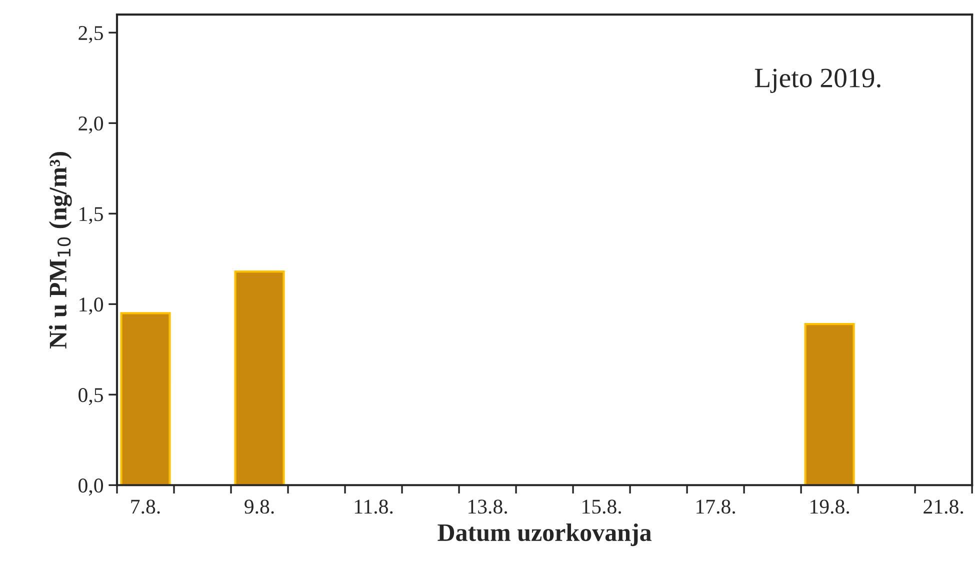 The width and height of the screenshot is (975, 581). What do you see at coordinates (601, 507) in the screenshot?
I see `x-tick-label: 15.8.` at bounding box center [601, 507].